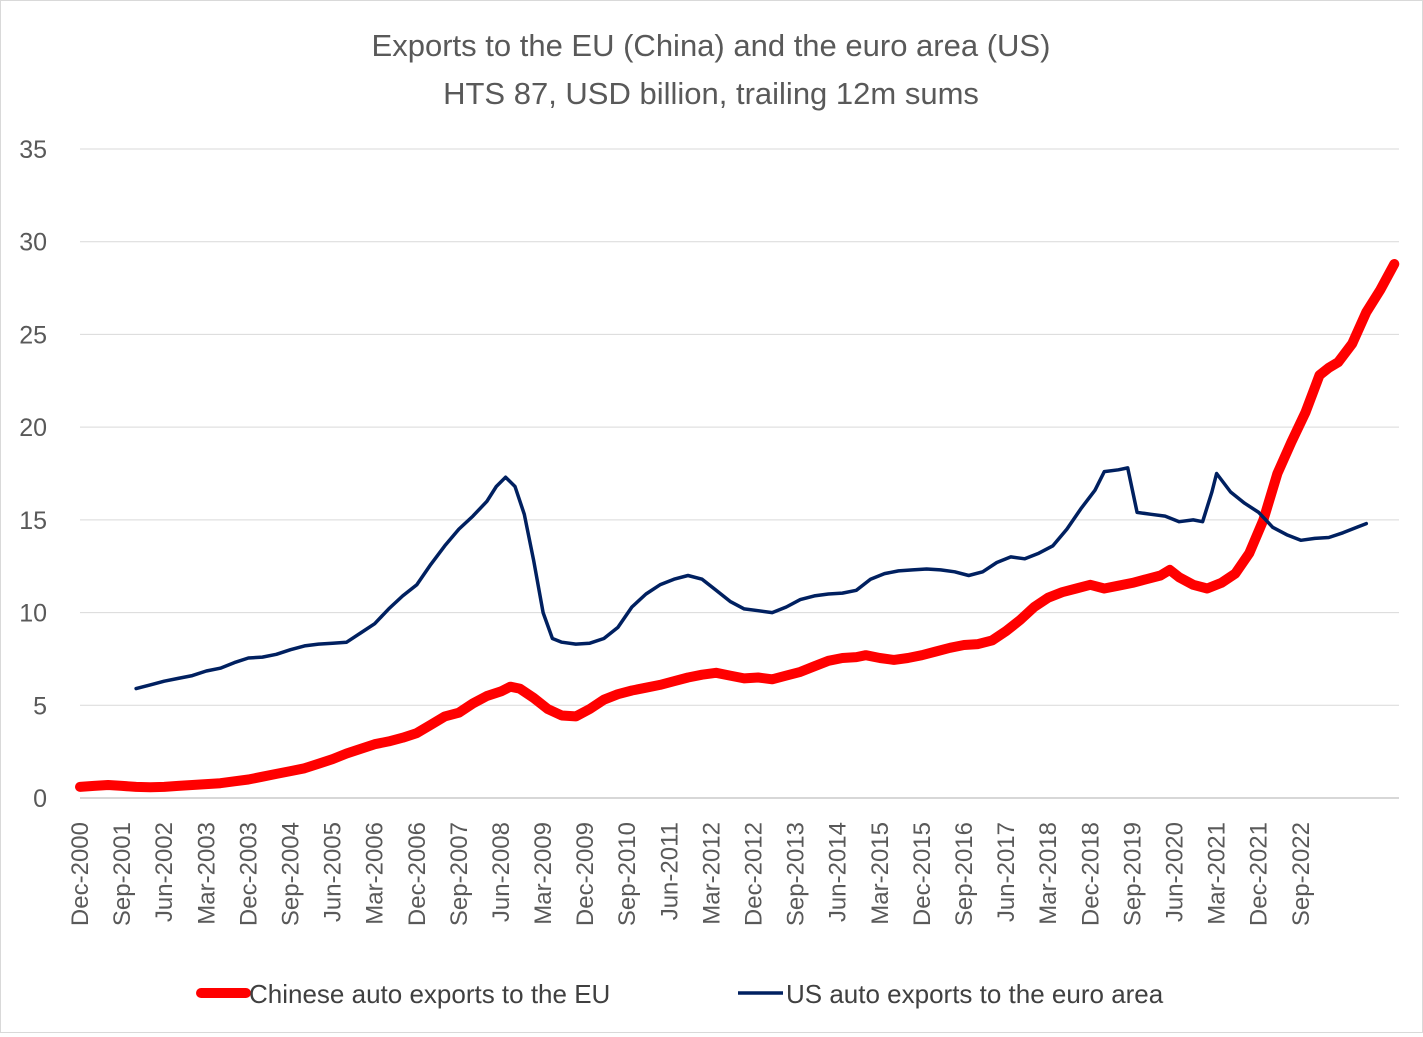 The height and width of the screenshot is (1037, 1423). Describe the element at coordinates (501, 872) in the screenshot. I see `x-tick-label: Jun-2008` at that location.